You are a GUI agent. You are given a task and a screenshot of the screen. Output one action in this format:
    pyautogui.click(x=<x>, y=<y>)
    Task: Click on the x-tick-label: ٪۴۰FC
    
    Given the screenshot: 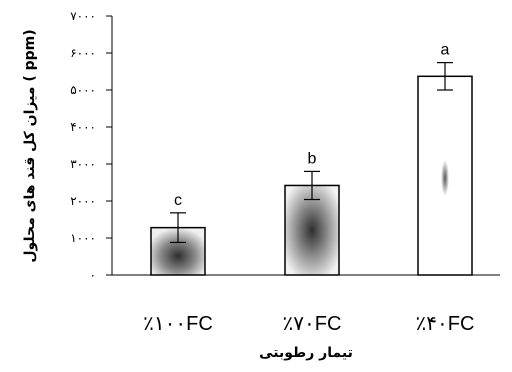 What is the action you would take?
    pyautogui.click(x=445, y=324)
    